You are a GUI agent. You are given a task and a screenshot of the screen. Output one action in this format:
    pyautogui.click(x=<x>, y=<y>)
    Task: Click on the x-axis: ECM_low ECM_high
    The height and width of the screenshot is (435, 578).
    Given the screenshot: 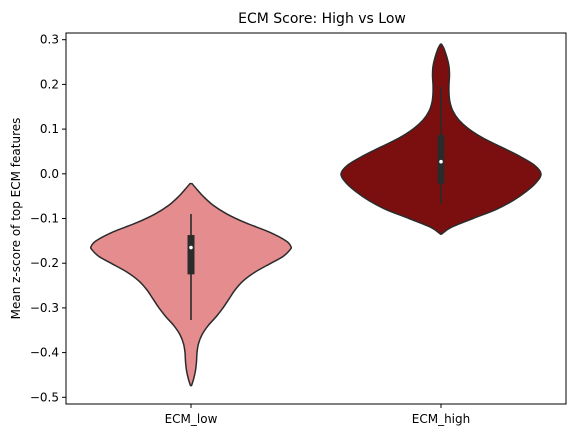 What is the action you would take?
    pyautogui.click(x=317, y=415)
    